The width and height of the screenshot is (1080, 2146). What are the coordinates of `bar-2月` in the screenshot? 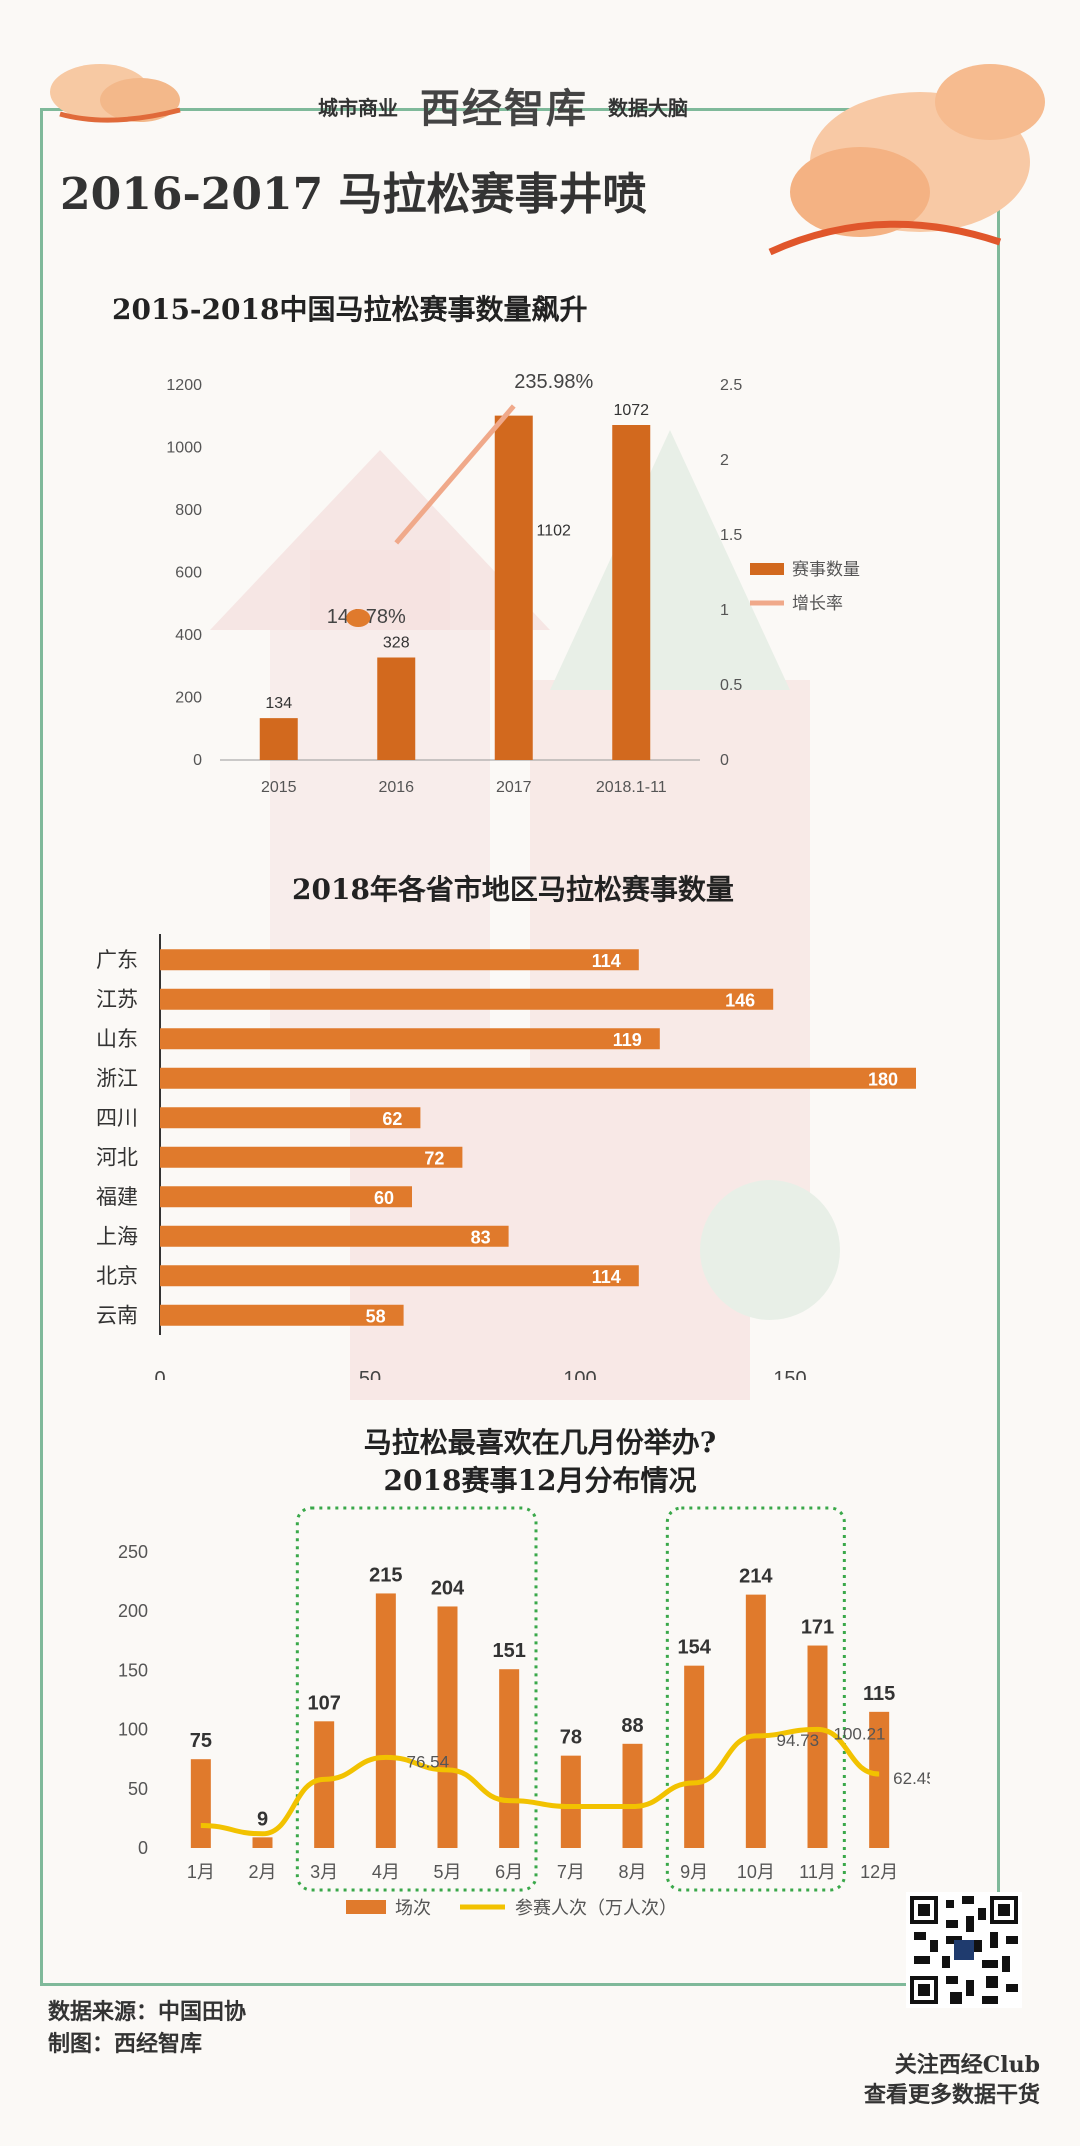 It's located at (262, 1842).